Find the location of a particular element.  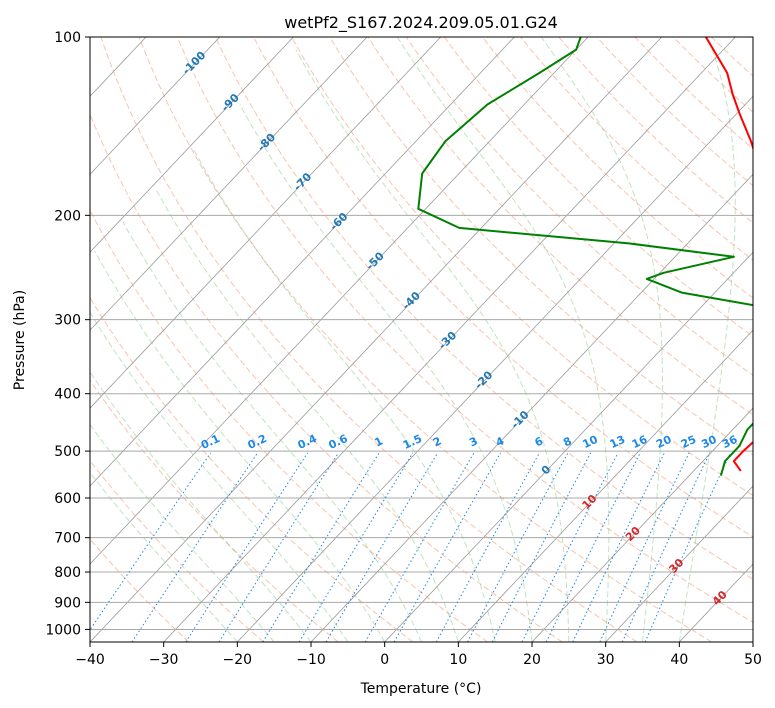

x-tick-label: 50 is located at coordinates (753, 660).